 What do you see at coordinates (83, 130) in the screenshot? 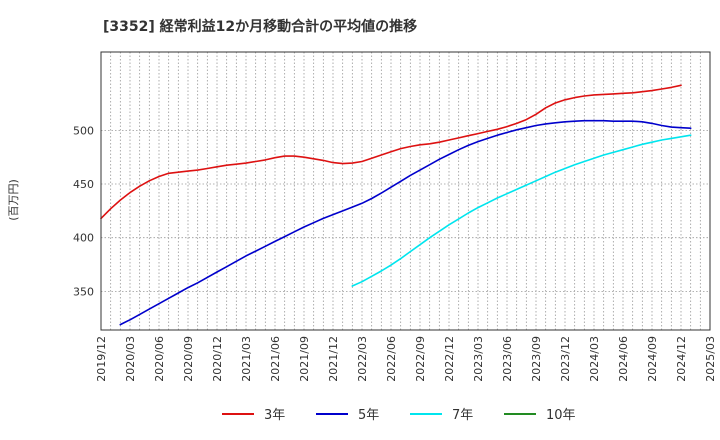
I see `y-tick-label: 500` at bounding box center [83, 130].